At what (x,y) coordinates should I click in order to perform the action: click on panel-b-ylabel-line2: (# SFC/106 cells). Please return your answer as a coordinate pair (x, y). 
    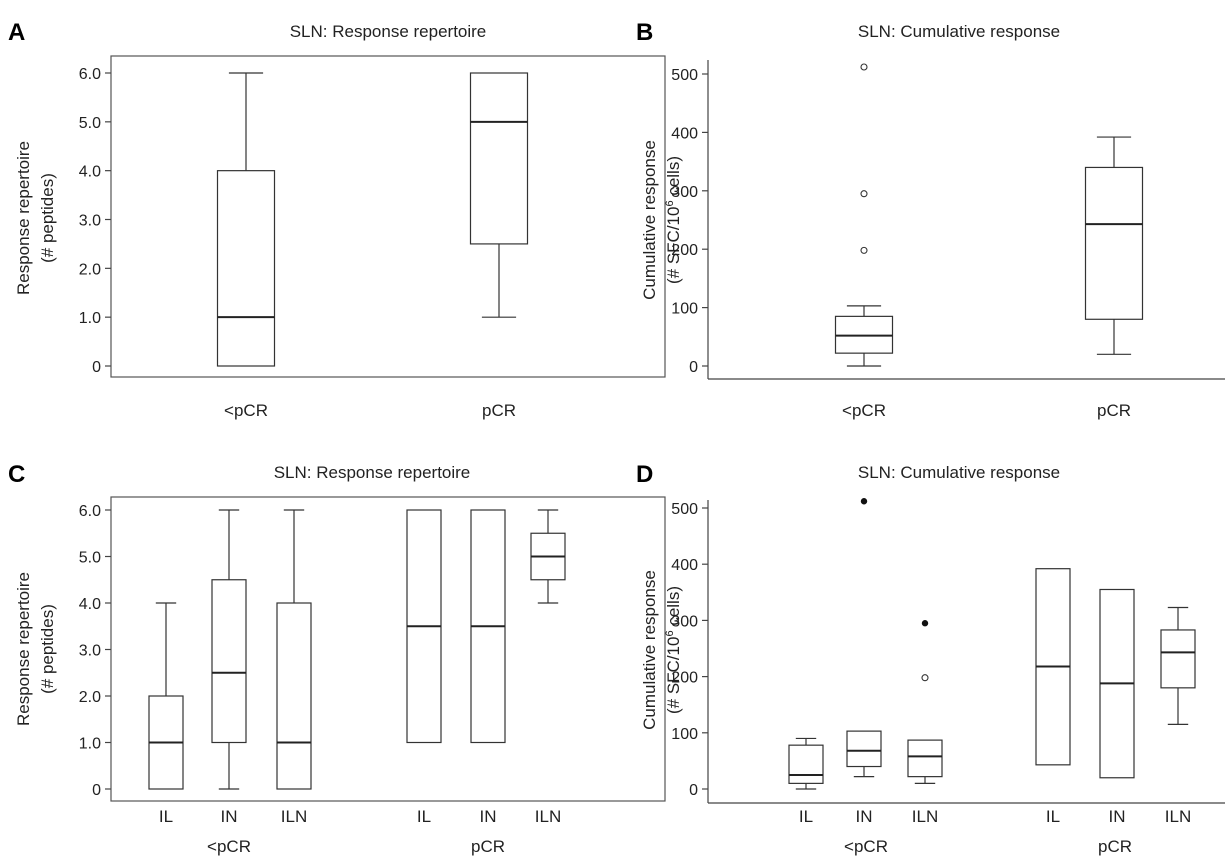
    Looking at the image, I should click on (673, 220).